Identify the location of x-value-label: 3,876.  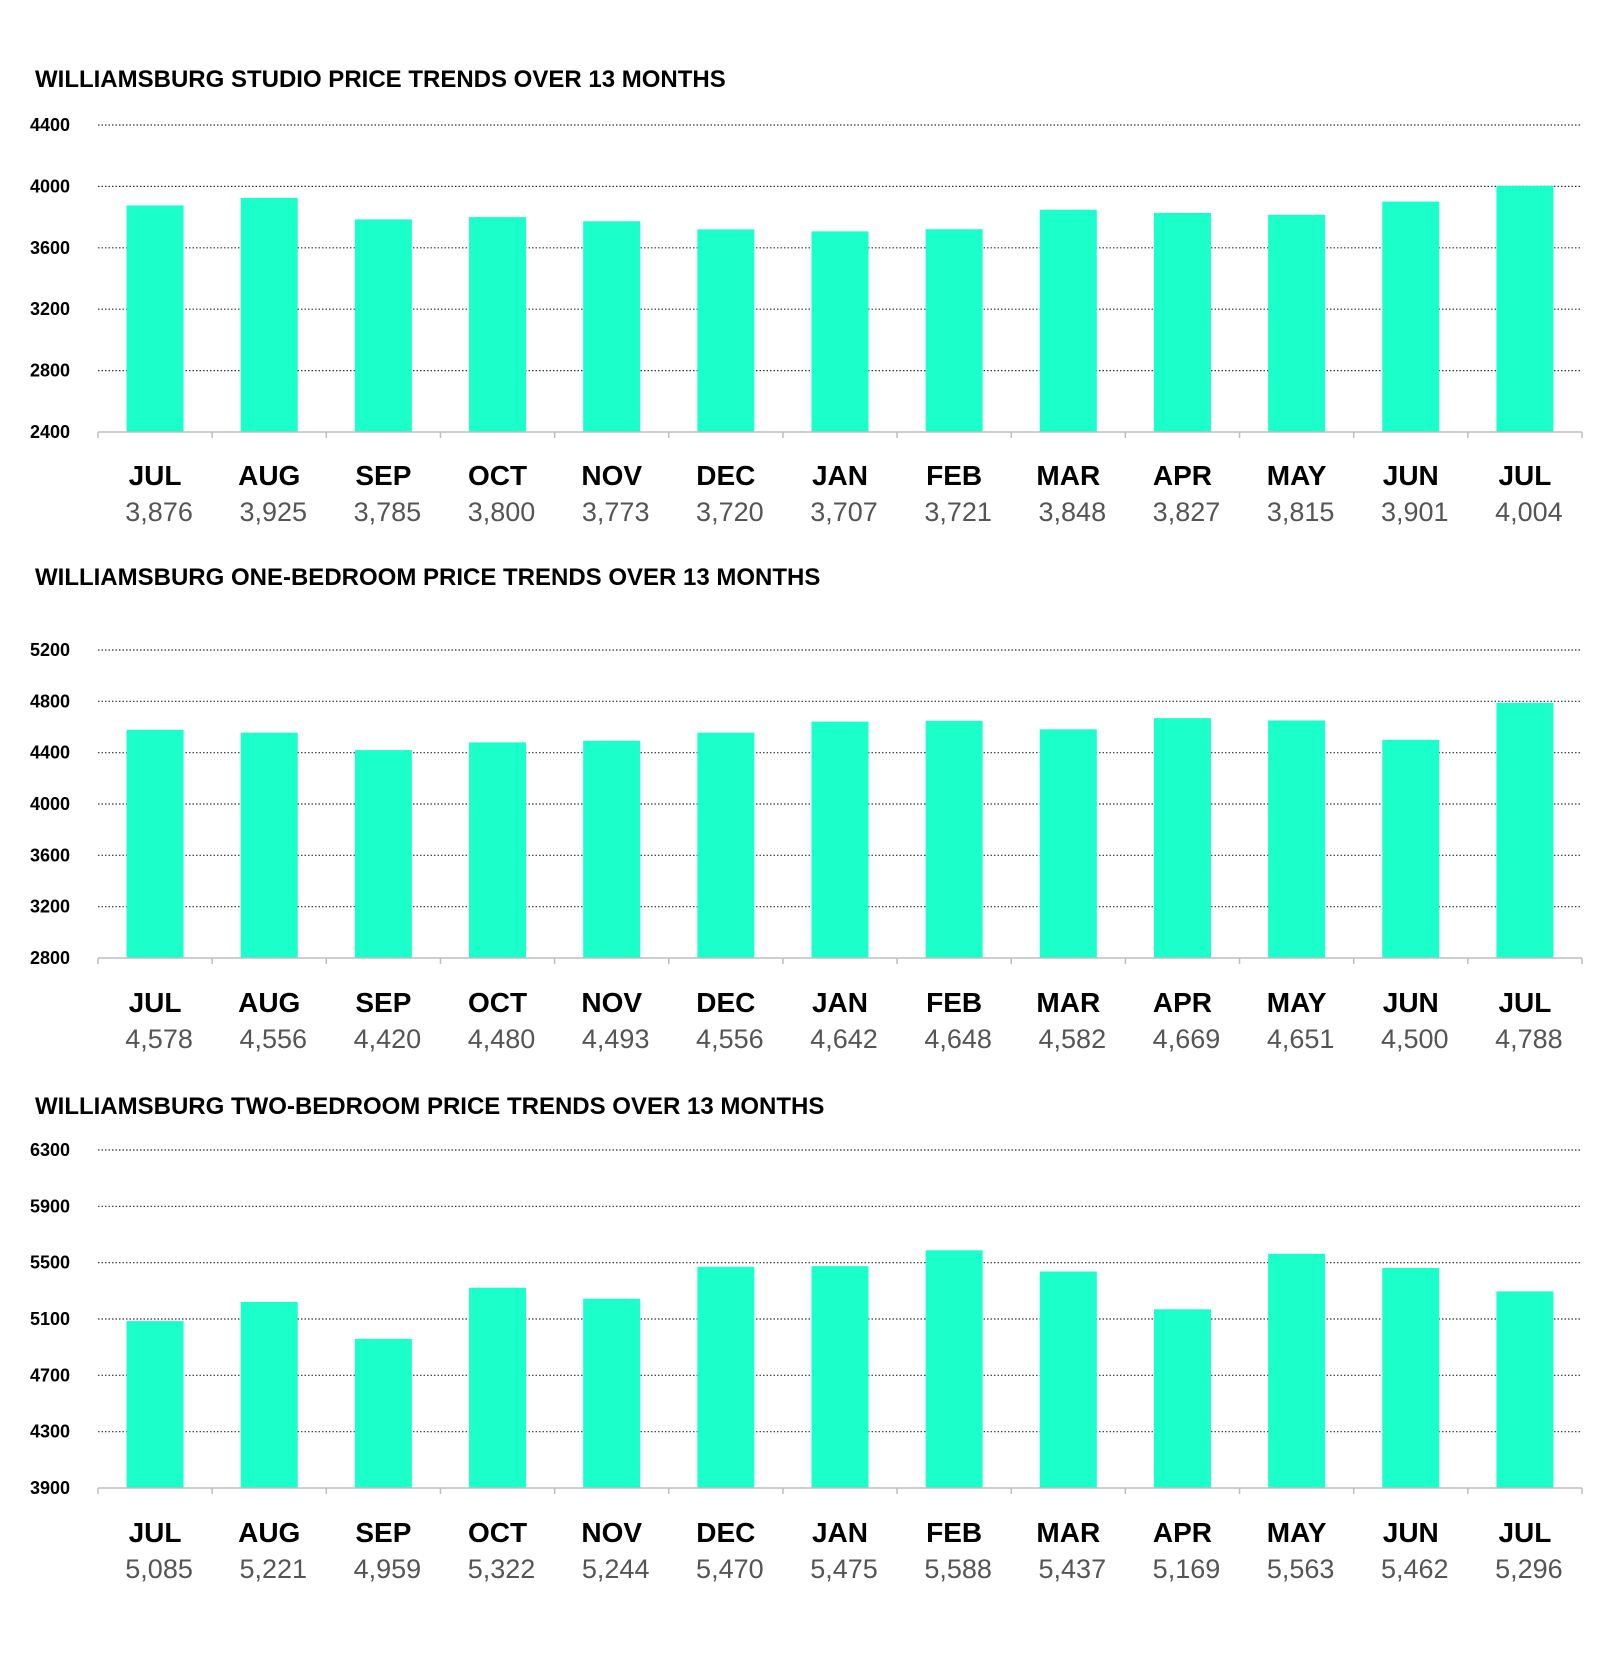
(159, 512).